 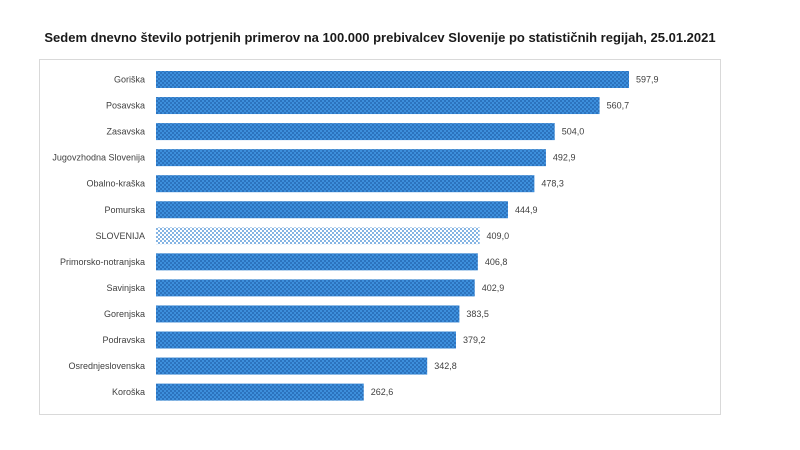 I want to click on category-label: Goriška, so click(x=129, y=80).